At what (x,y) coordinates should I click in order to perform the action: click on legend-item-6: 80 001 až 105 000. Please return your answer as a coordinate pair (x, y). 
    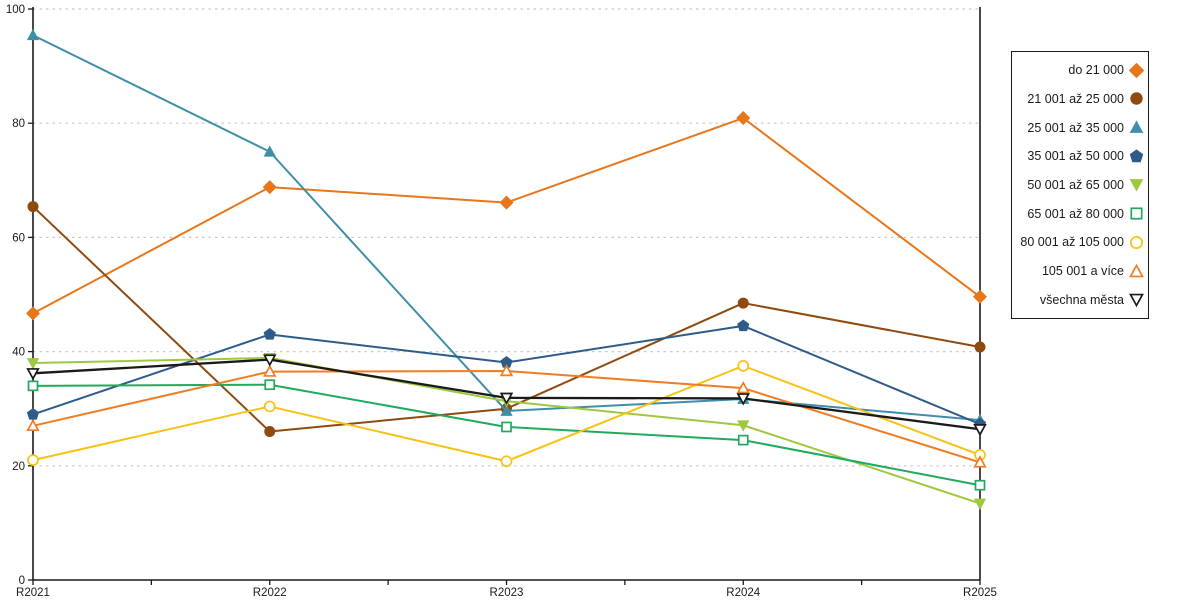
    Looking at the image, I should click on (1080, 242).